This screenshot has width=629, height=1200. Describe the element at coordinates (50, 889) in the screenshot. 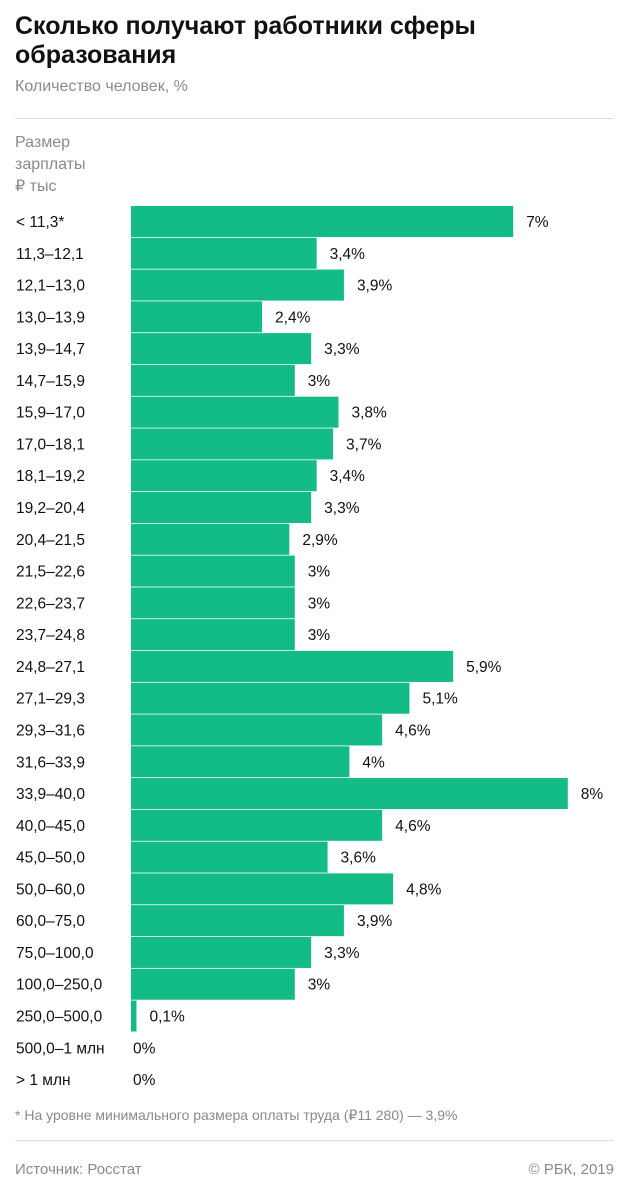

I see `category-label: 50,0–60,0` at that location.